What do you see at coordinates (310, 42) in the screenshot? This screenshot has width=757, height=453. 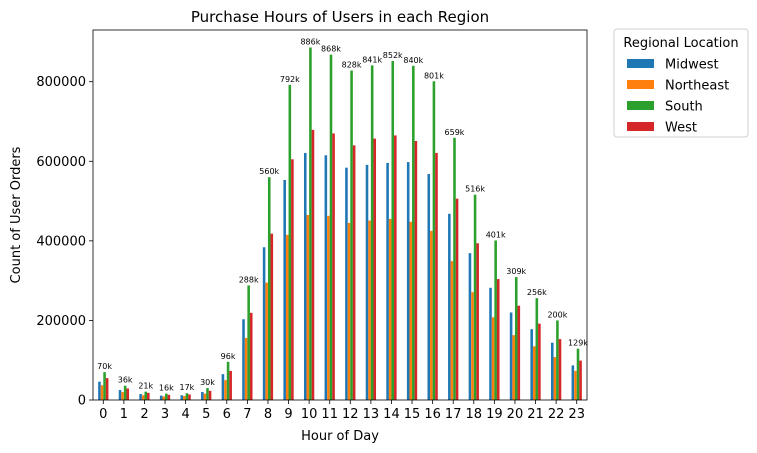 I see `data-label-hour-10: 886k` at bounding box center [310, 42].